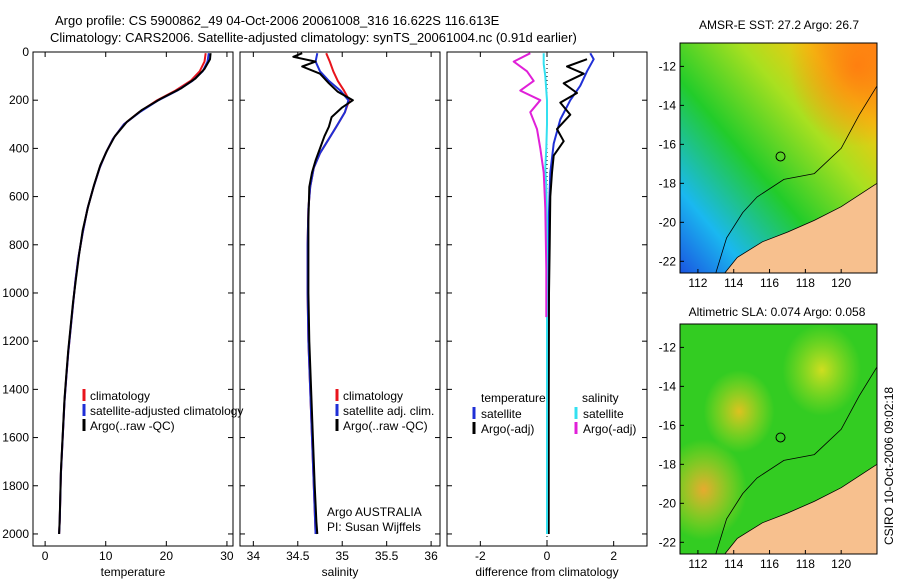 The height and width of the screenshot is (580, 900). What do you see at coordinates (769, 564) in the screenshot?
I see `sla_map-xtick-label: 116` at bounding box center [769, 564].